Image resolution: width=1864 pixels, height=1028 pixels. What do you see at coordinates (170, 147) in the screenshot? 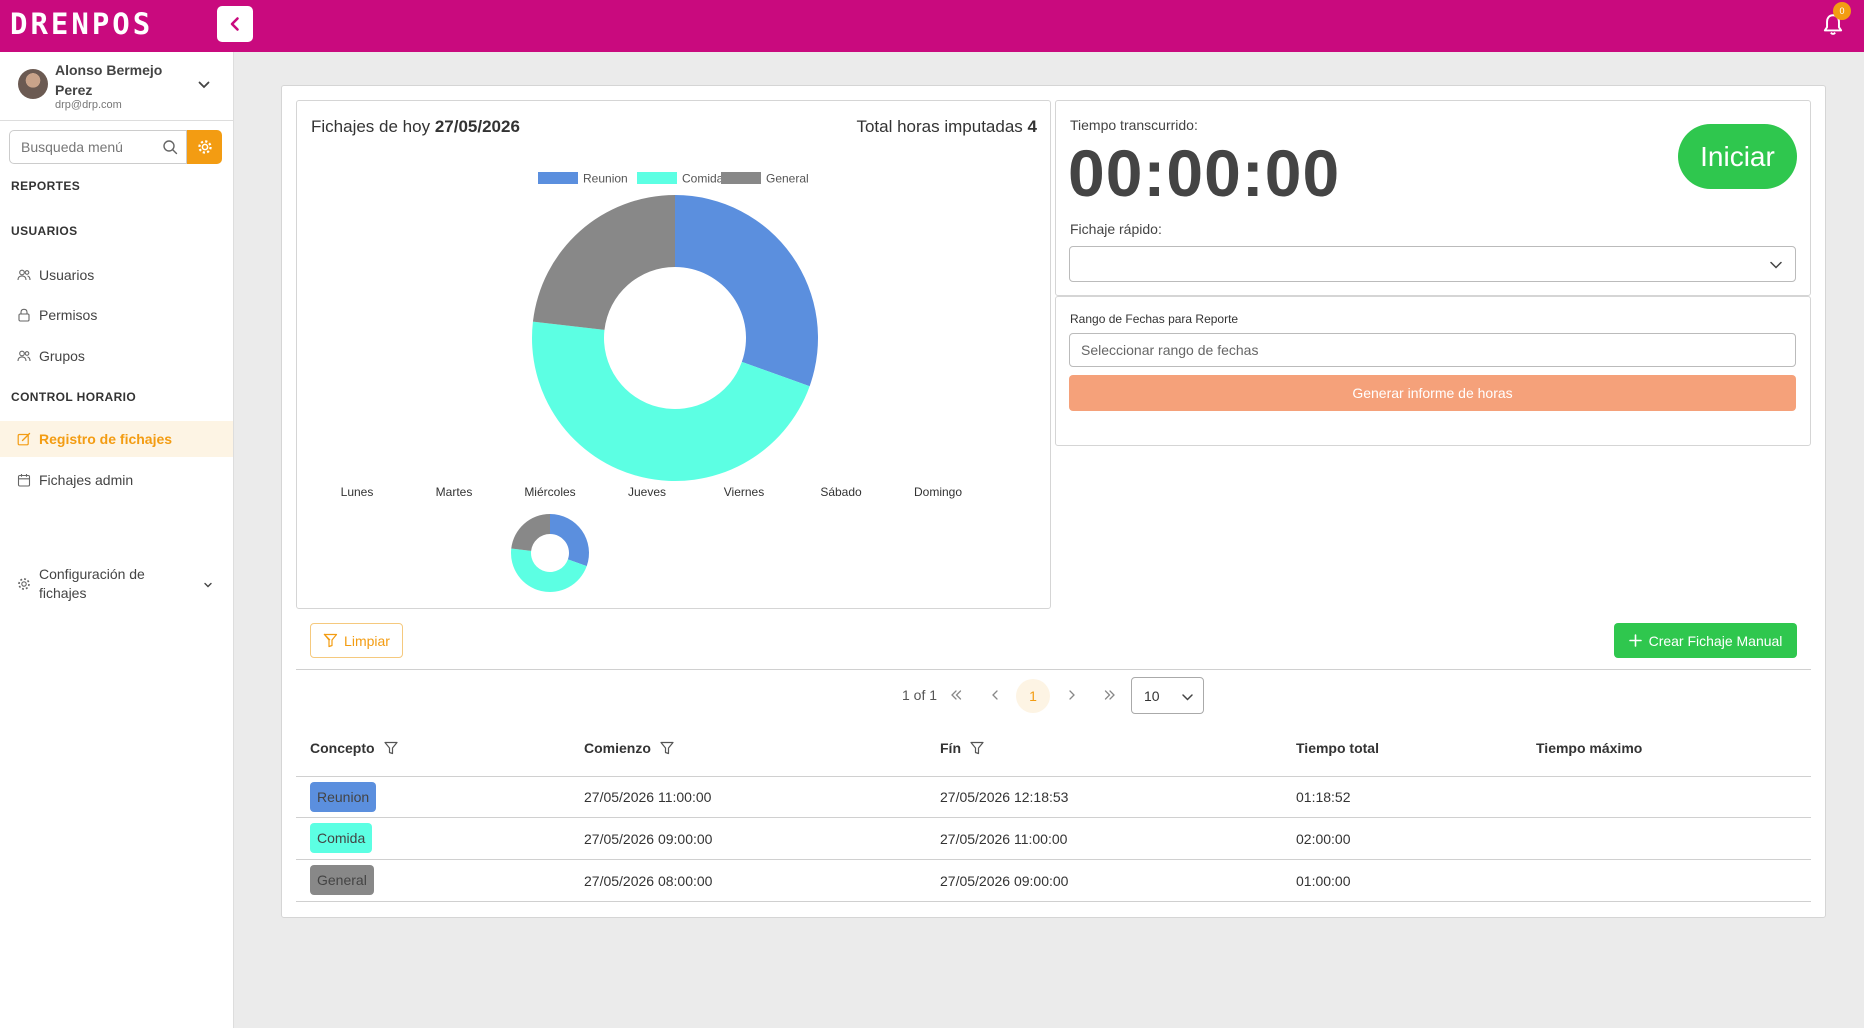
I see `search-icon` at bounding box center [170, 147].